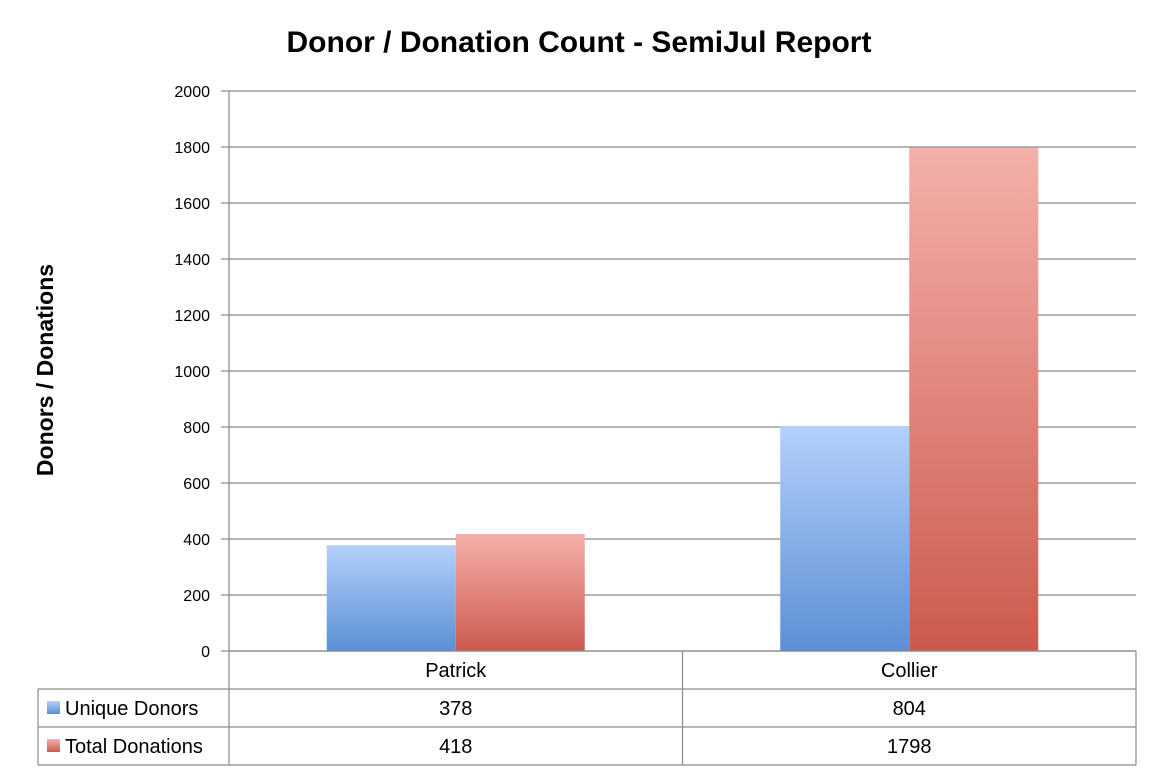 The image size is (1158, 772). What do you see at coordinates (909, 747) in the screenshot?
I see `data-table-value: 1798` at bounding box center [909, 747].